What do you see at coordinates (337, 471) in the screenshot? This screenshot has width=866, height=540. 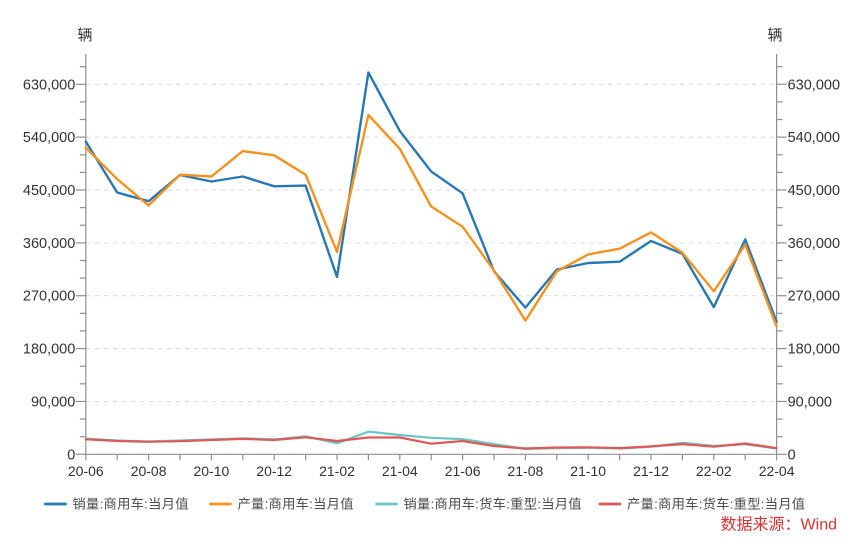 I see `svg-text: 21-02` at bounding box center [337, 471].